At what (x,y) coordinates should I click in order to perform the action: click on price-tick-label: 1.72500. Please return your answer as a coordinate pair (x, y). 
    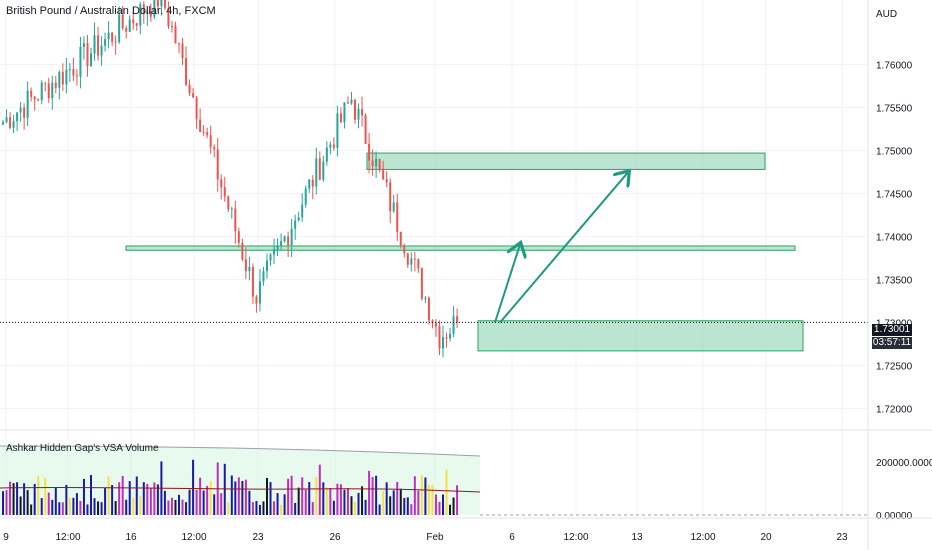
    Looking at the image, I should click on (894, 367).